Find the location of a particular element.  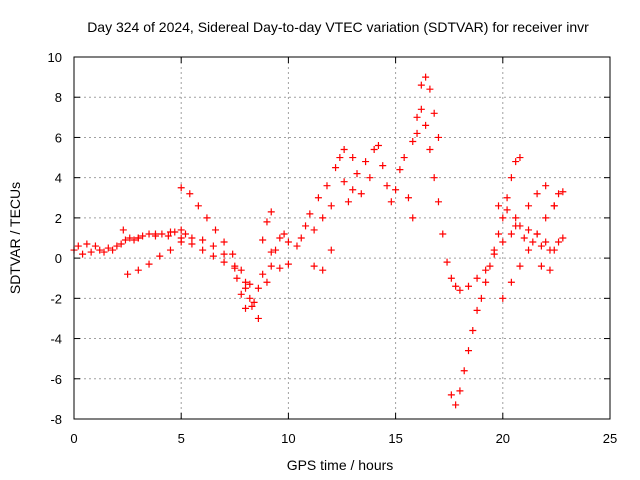

y-tick-label: 2 is located at coordinates (58, 218).